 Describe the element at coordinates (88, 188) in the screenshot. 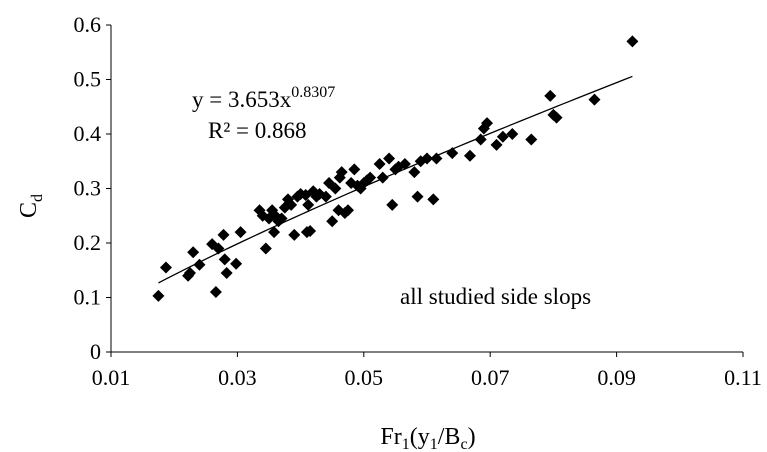

I see `y-tick-label: 0.3` at that location.